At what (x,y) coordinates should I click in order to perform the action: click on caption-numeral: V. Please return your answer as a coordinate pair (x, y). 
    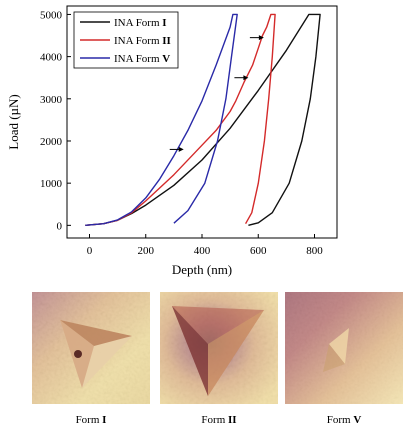
    Looking at the image, I should click on (357, 420).